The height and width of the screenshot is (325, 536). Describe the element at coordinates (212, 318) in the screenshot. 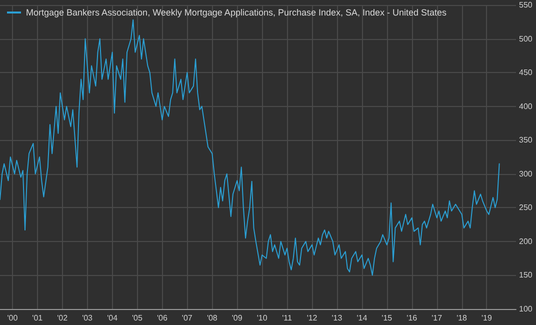

I see `x-tick-label: '08` at that location.